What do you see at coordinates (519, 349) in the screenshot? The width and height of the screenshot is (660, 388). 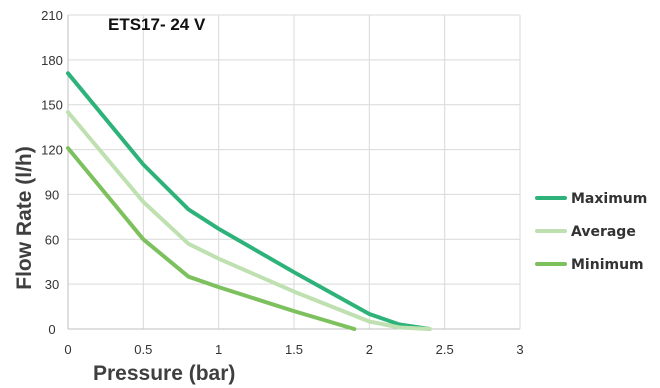 I see `x-tick-label: 3` at bounding box center [519, 349].